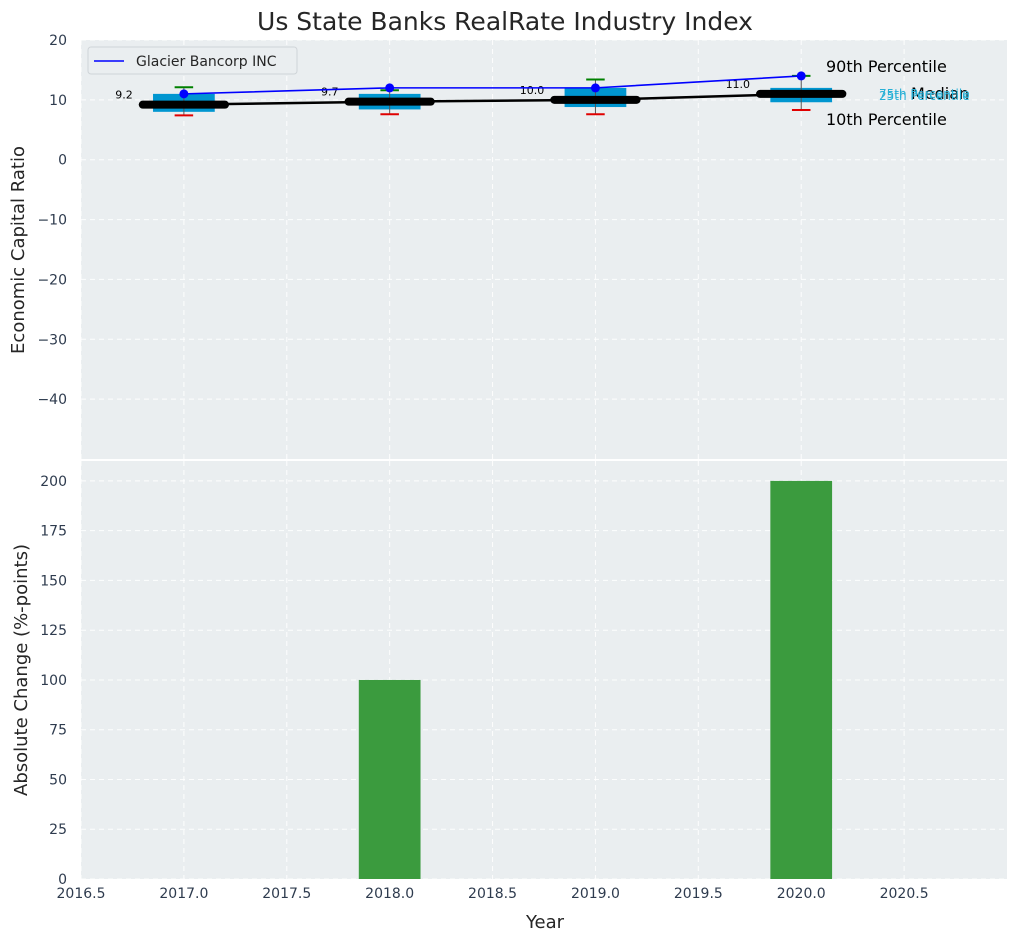  I want to click on median-value-label: 10.0, so click(532, 90).